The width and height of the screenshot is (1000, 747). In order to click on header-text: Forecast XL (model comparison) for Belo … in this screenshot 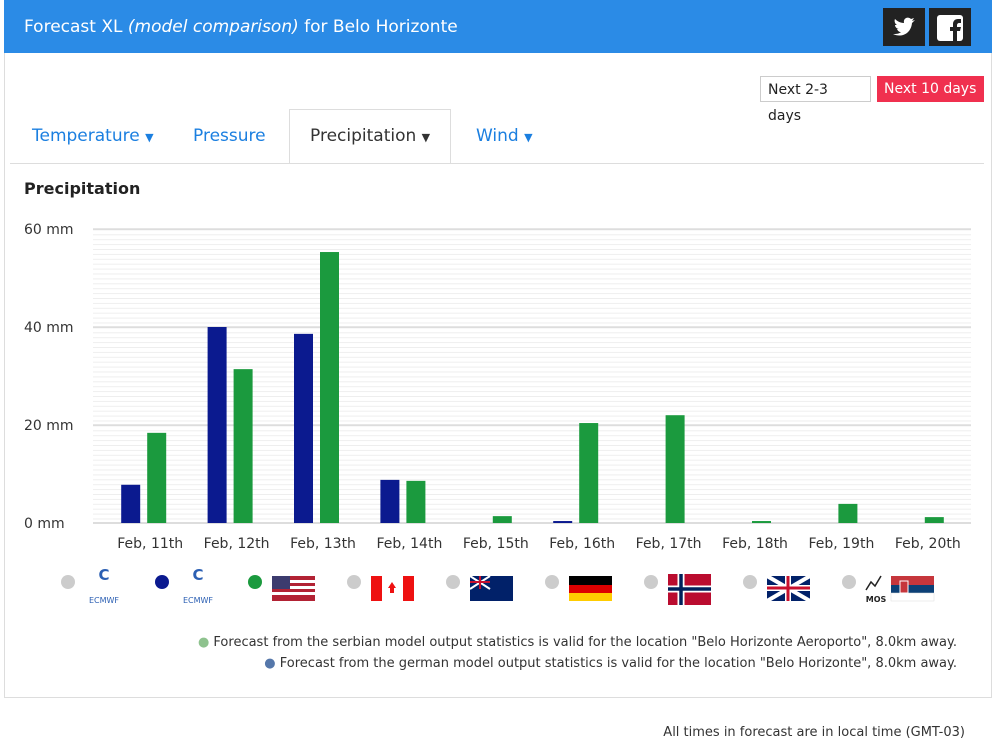, I will do `click(241, 27)`.